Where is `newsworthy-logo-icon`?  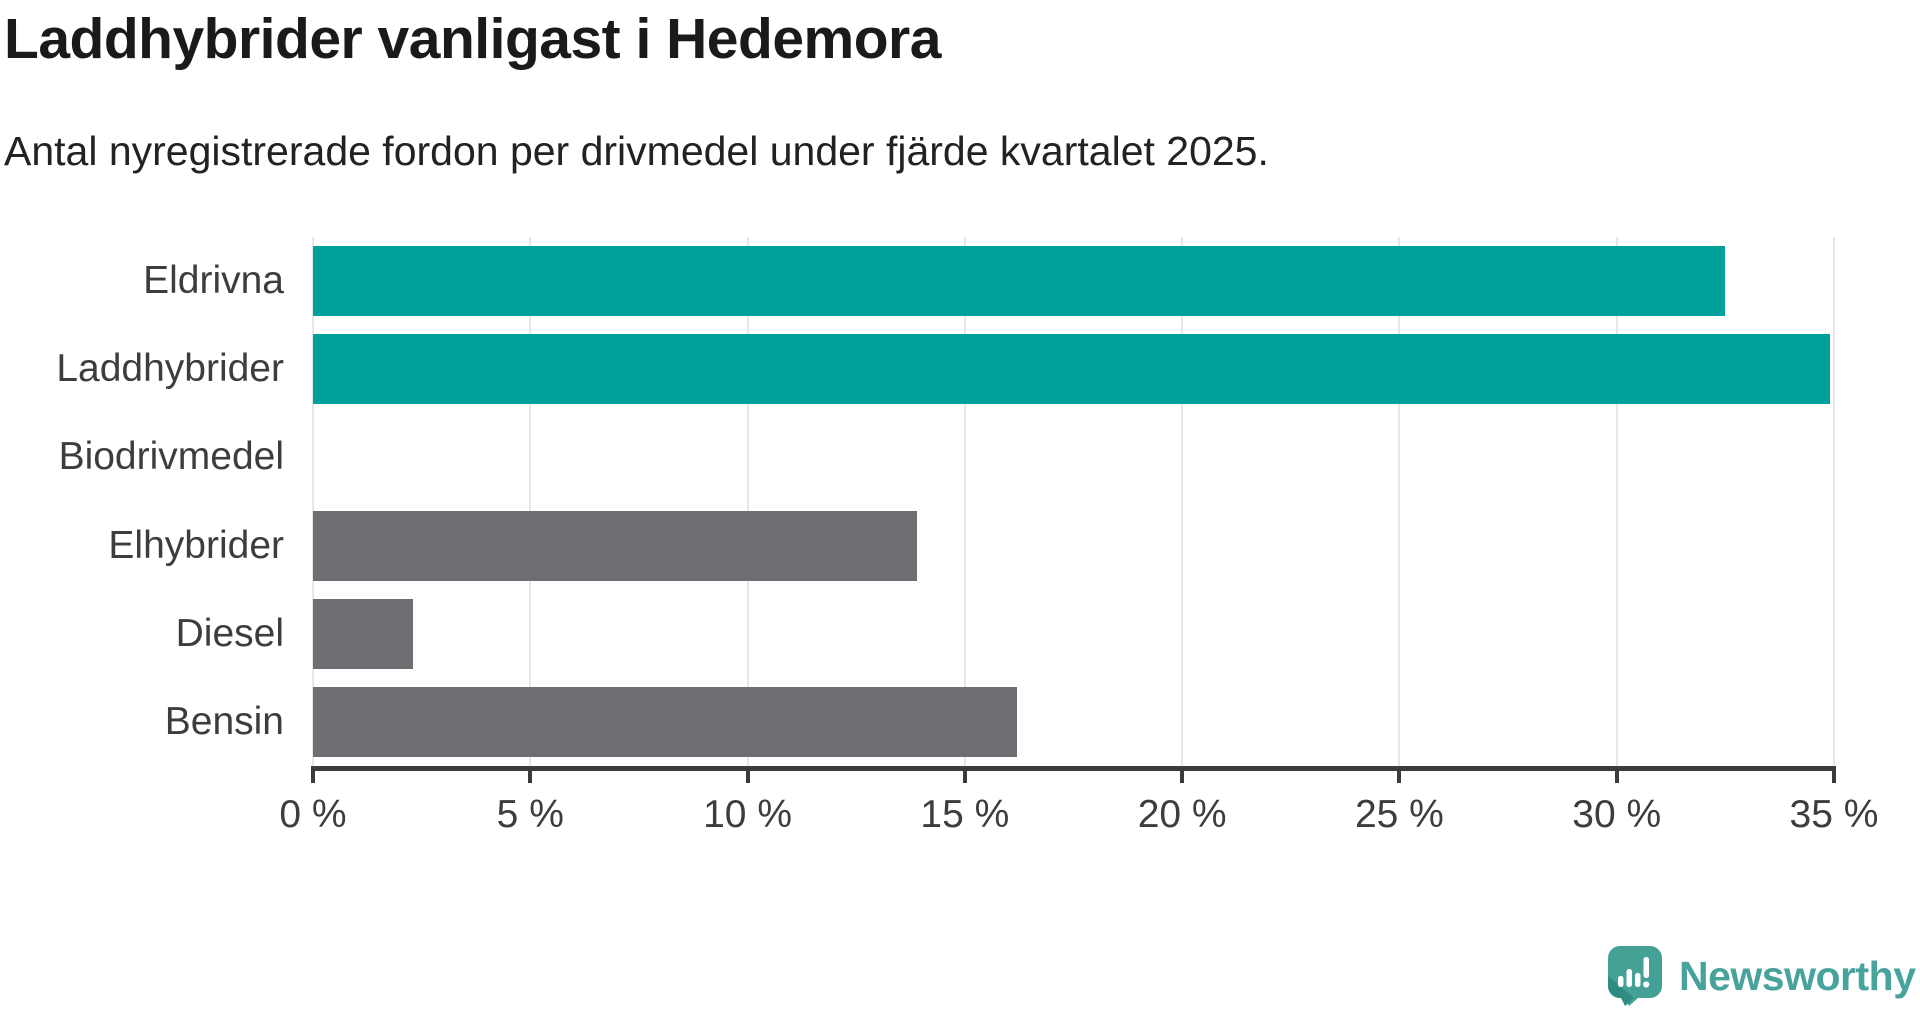
newsworthy-logo-icon is located at coordinates (1635, 976).